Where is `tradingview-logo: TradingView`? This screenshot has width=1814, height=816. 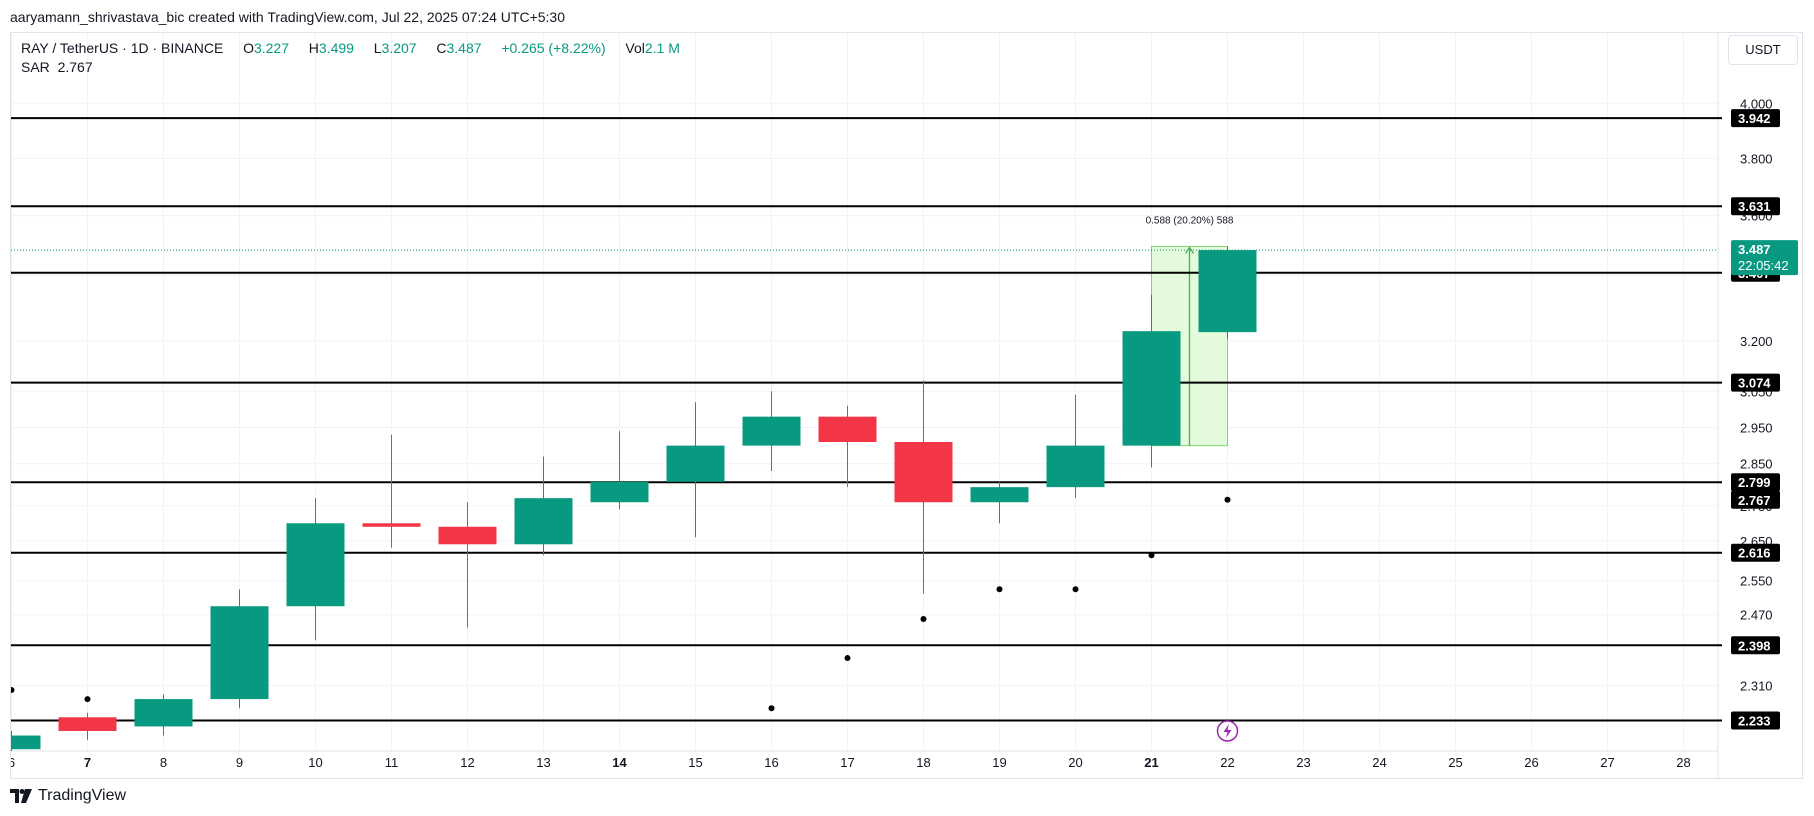
tradingview-logo: TradingView is located at coordinates (68, 796).